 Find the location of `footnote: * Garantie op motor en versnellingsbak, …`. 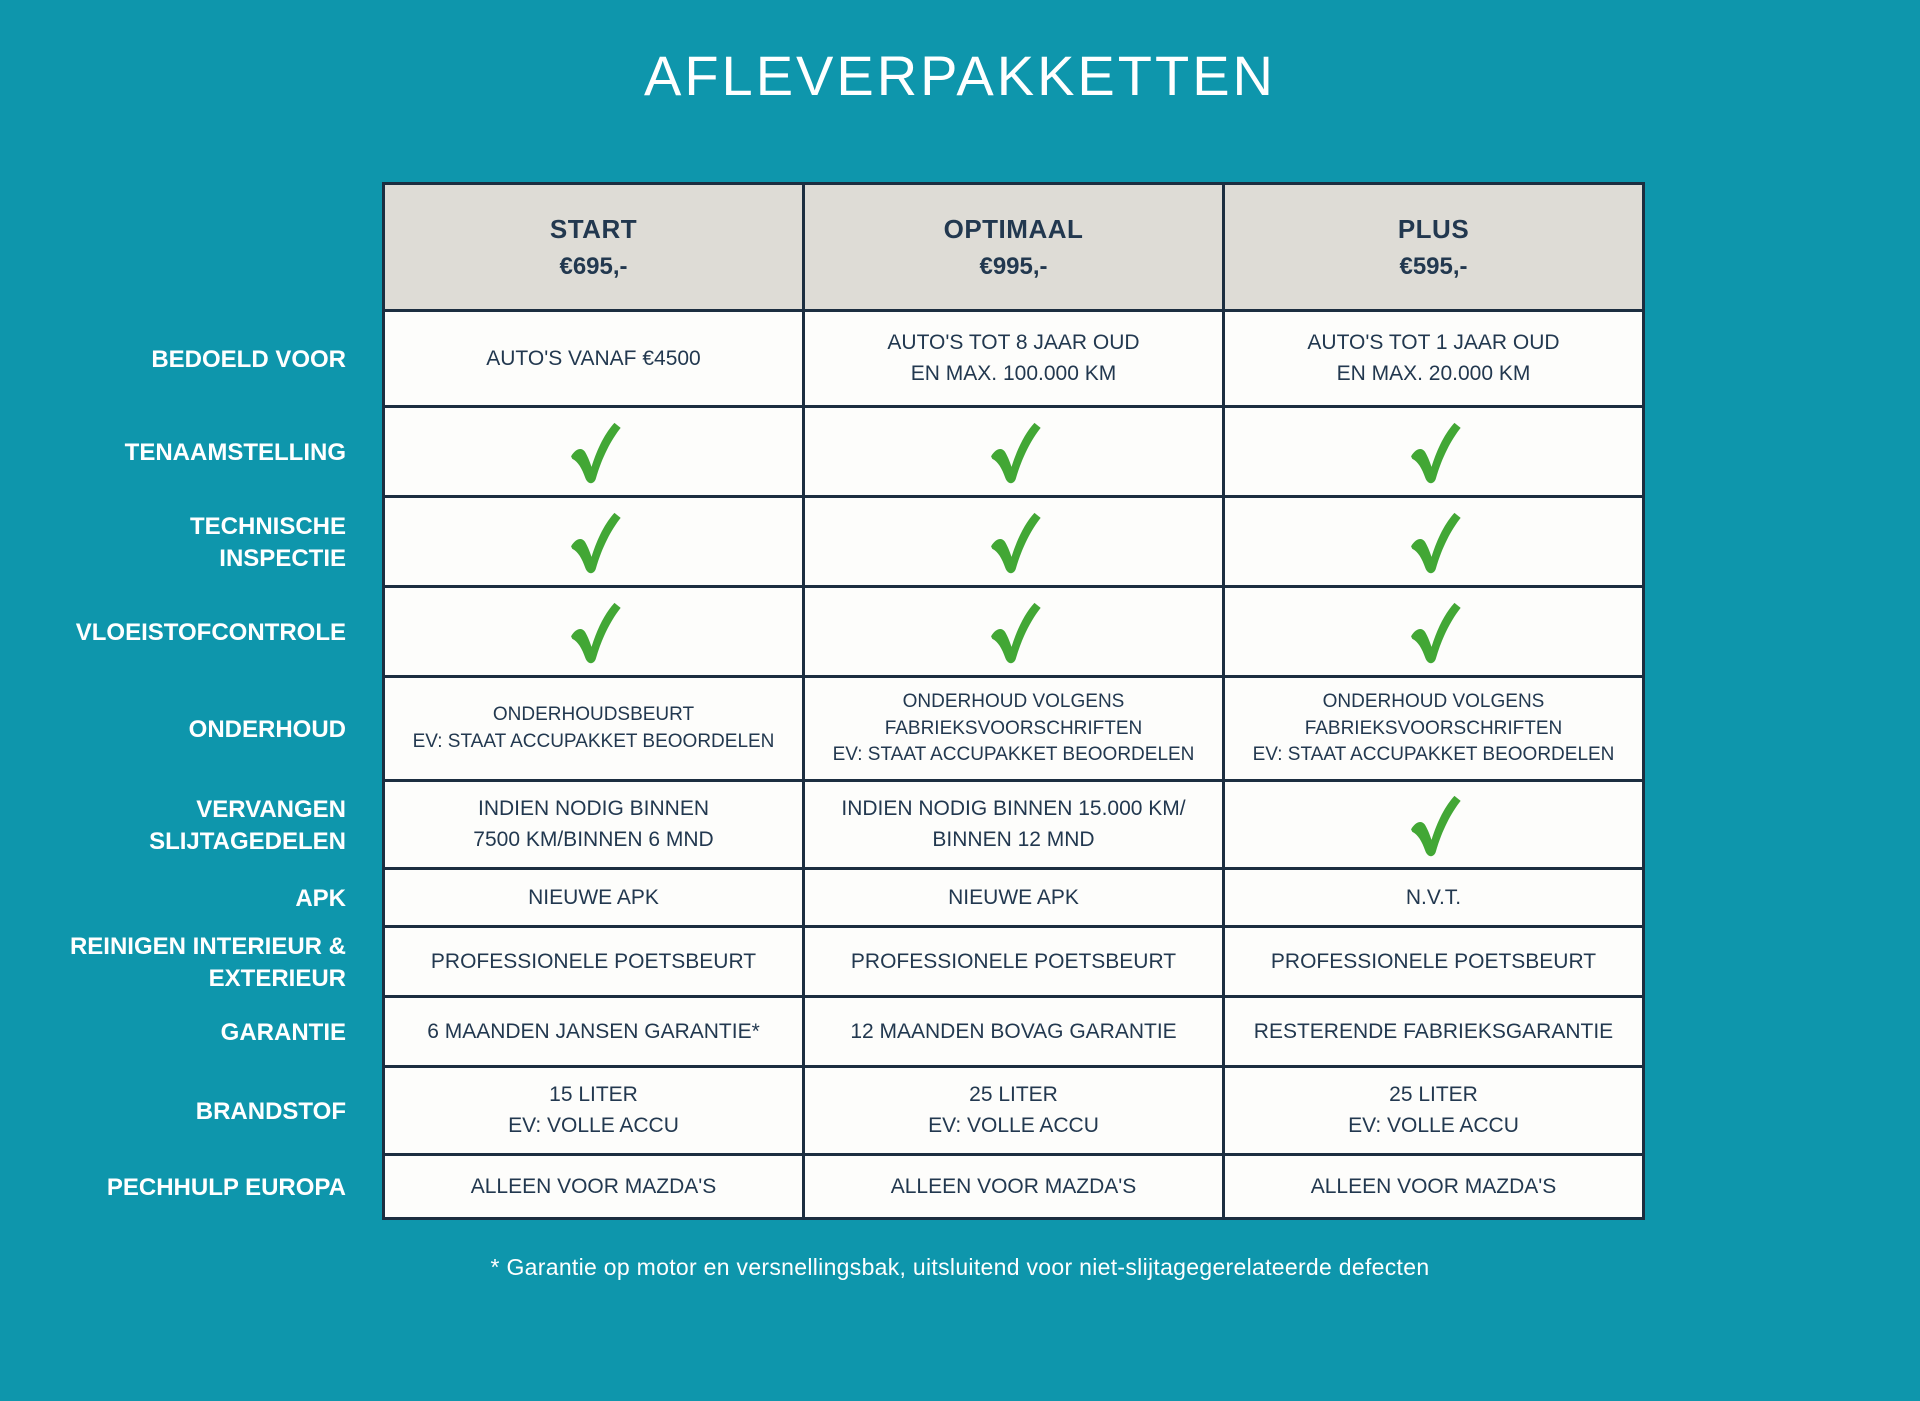

footnote: * Garantie op motor en versnellingsbak, … is located at coordinates (960, 1267).